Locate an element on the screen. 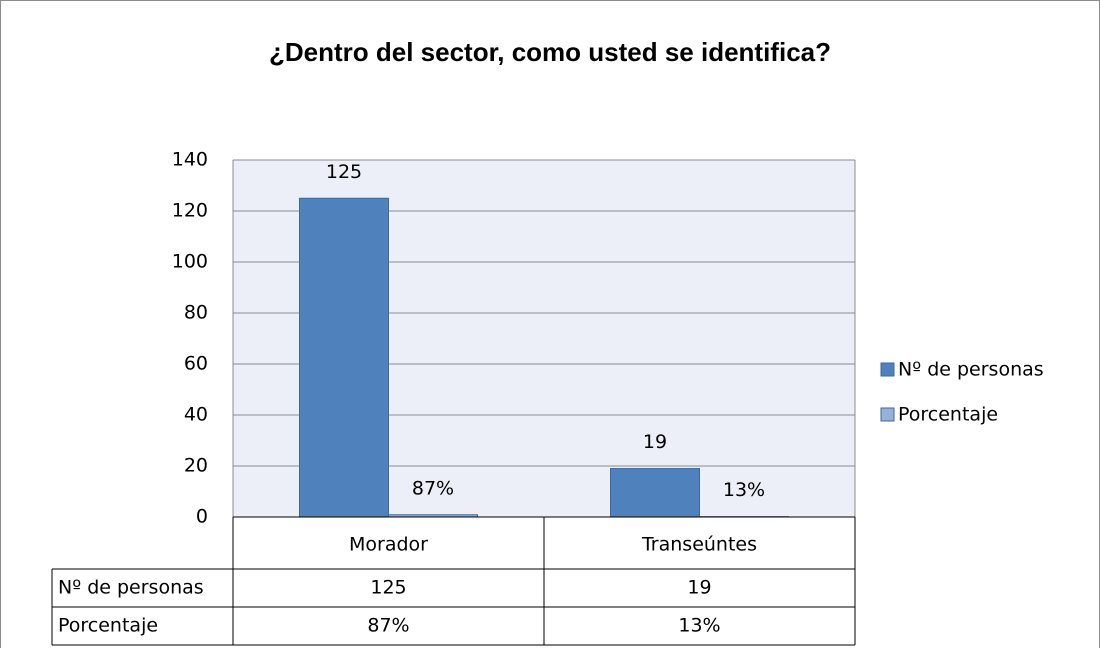 This screenshot has height=648, width=1100. y-tick-label: 60 is located at coordinates (196, 364).